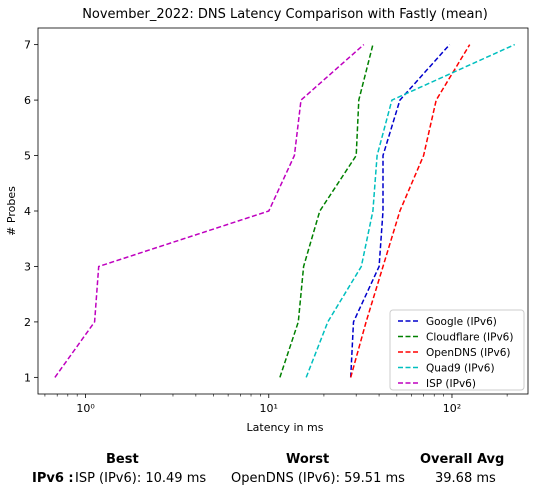 The width and height of the screenshot is (541, 496). Describe the element at coordinates (468, 353) in the screenshot. I see `legend-label: OpenDNS (IPv6)` at that location.